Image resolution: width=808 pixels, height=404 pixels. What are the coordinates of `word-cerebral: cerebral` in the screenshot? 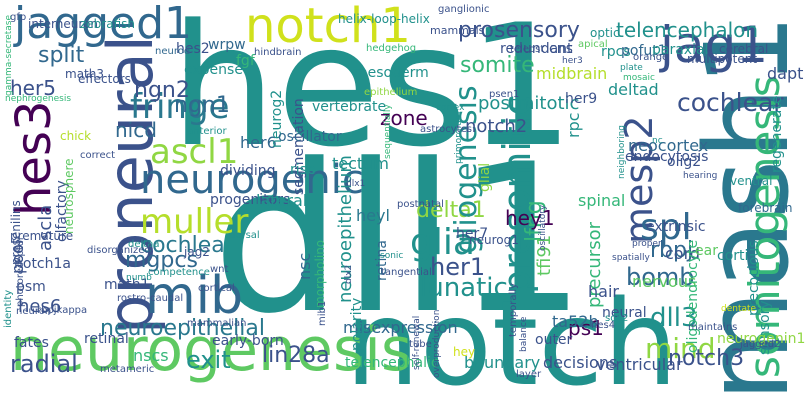 It's located at (744, 49).